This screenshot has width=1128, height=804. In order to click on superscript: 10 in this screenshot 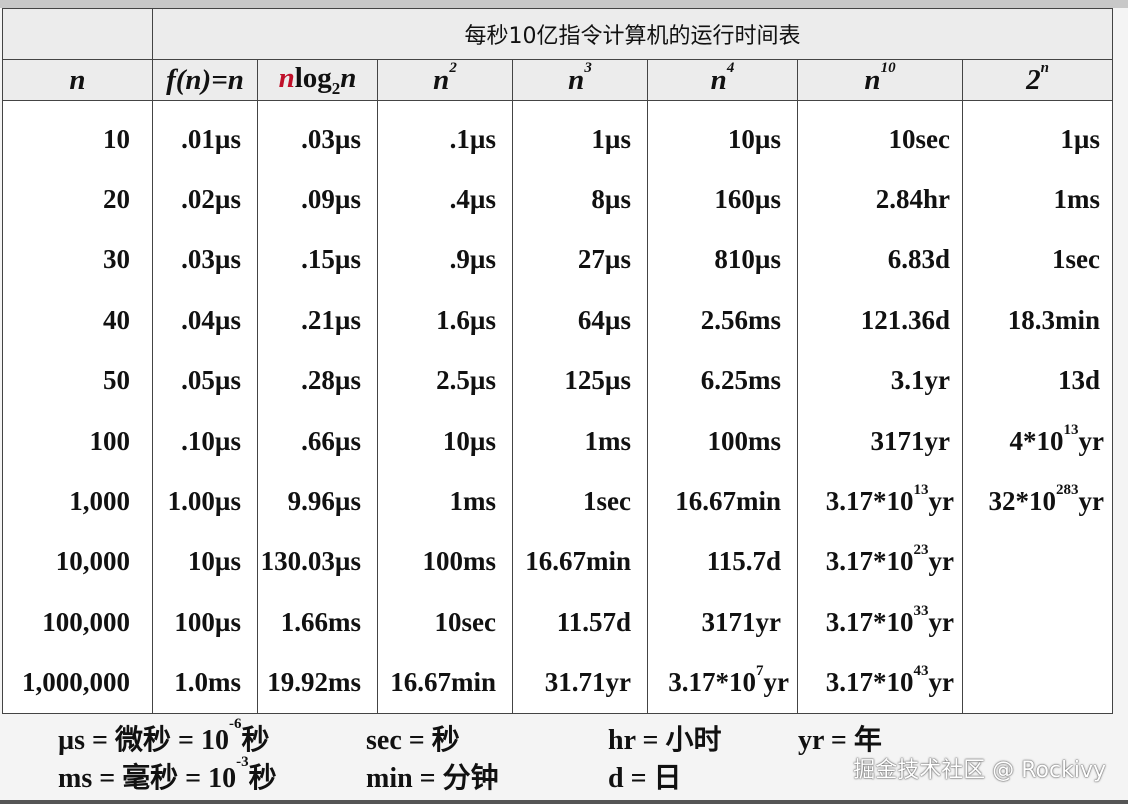, I will do `click(888, 67)`.